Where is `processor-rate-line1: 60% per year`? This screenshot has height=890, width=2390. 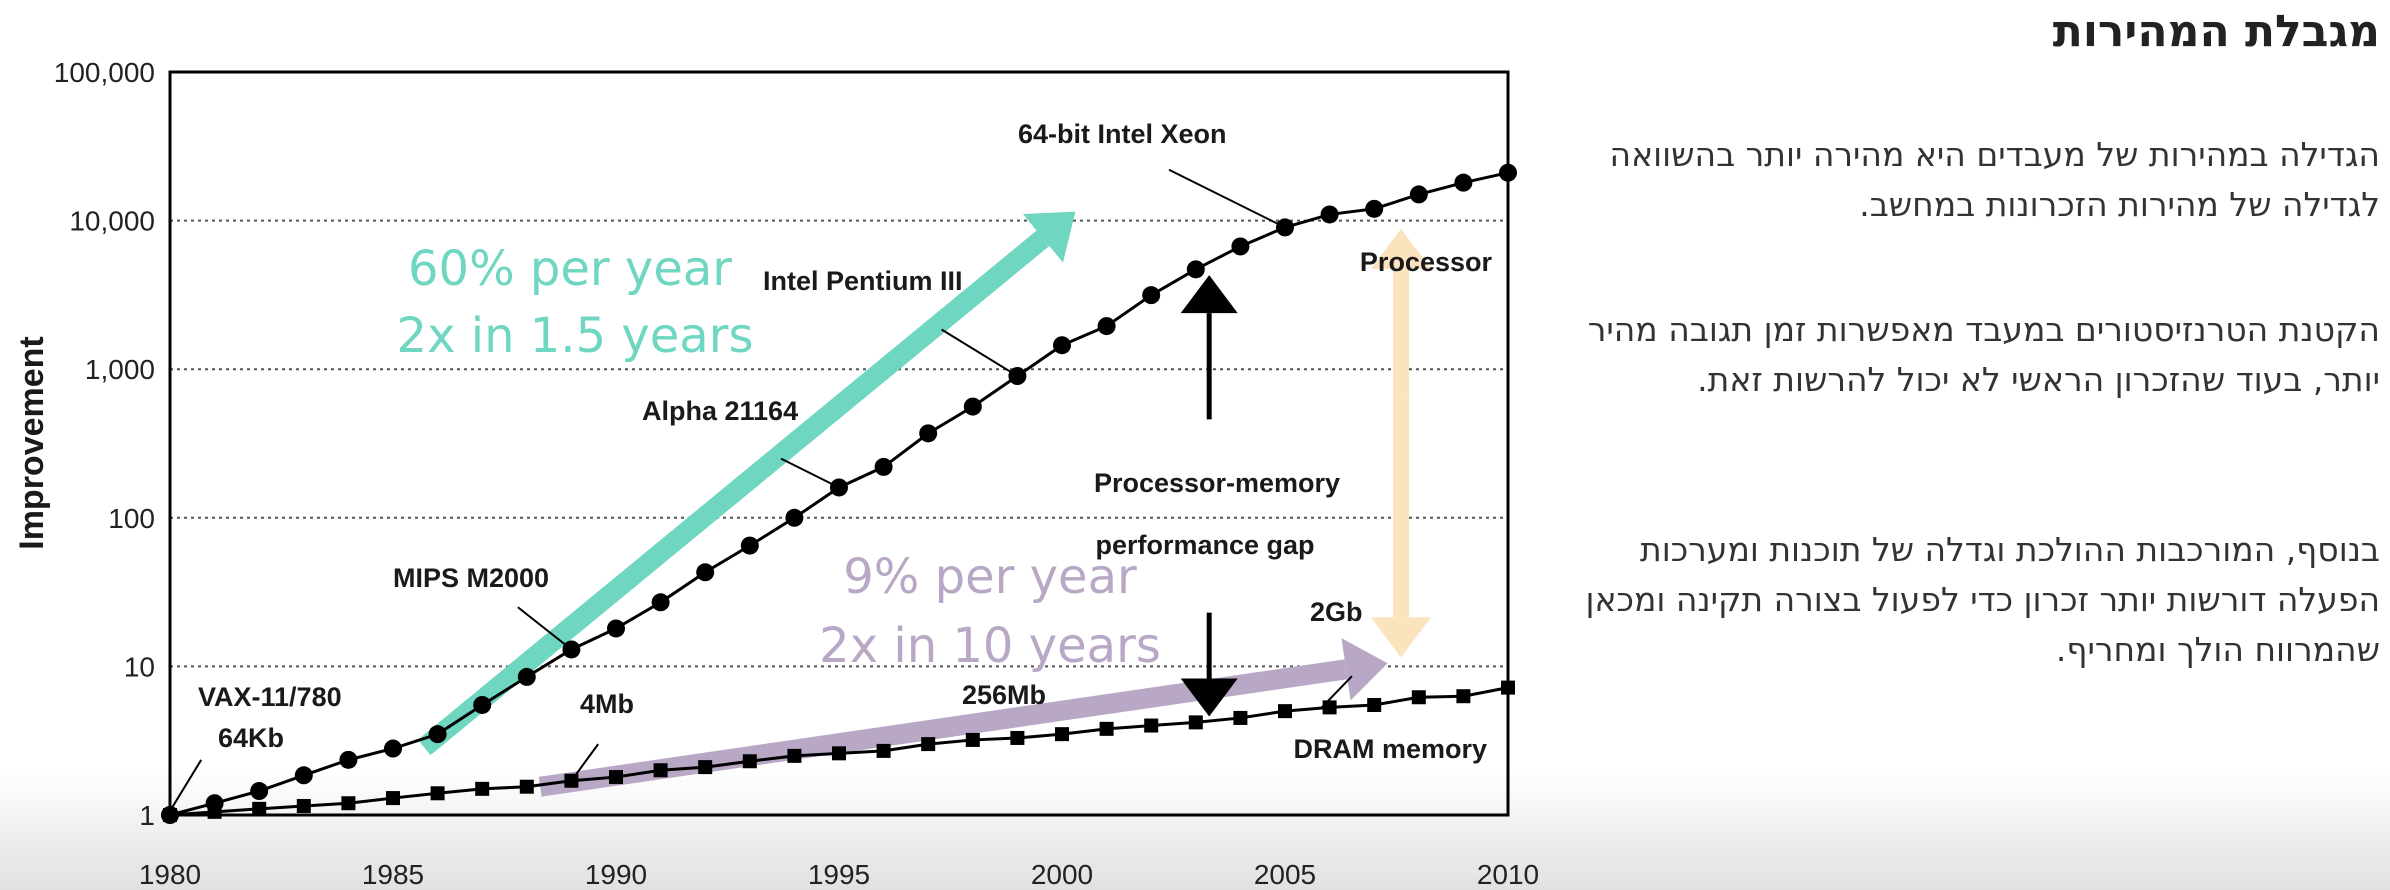
processor-rate-line1: 60% per year is located at coordinates (570, 269).